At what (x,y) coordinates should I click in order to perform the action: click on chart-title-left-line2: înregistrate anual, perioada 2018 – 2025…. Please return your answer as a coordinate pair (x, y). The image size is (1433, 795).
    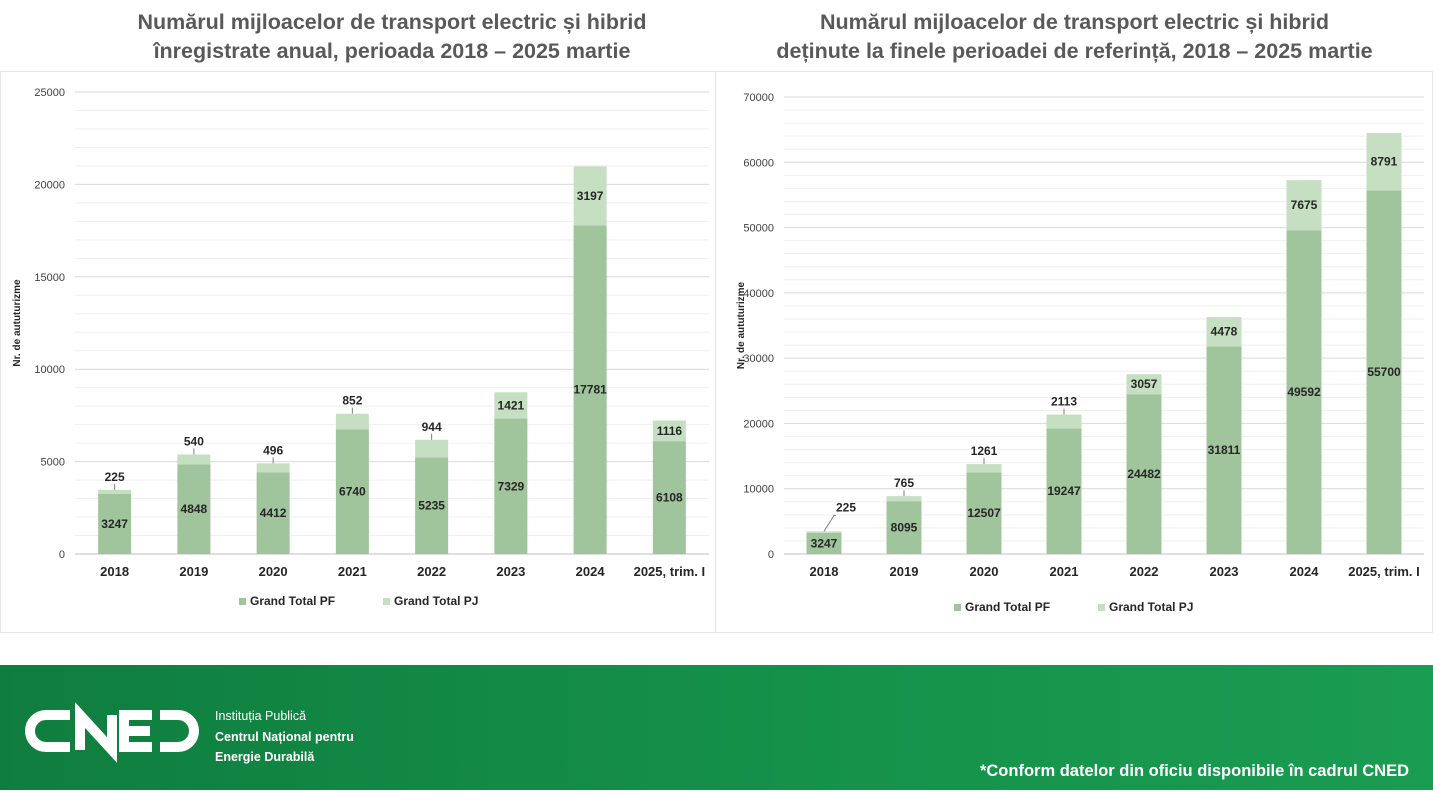
    Looking at the image, I should click on (392, 51).